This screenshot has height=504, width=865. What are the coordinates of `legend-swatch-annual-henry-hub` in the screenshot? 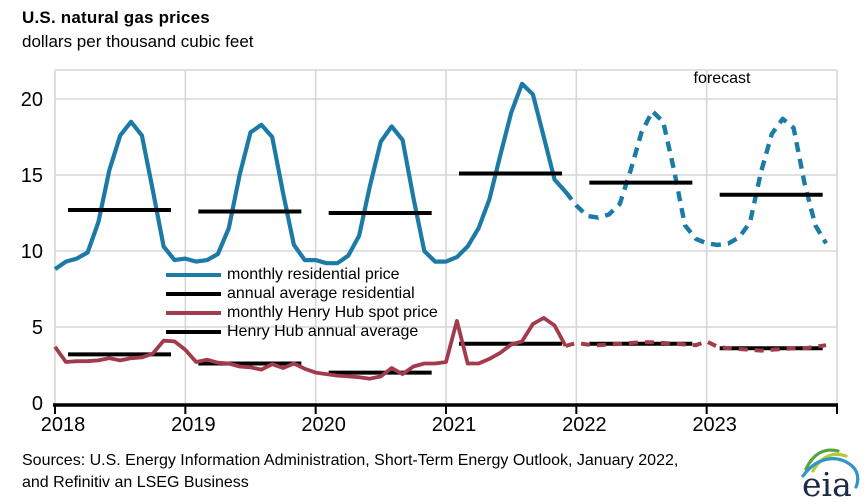 It's located at (193, 331).